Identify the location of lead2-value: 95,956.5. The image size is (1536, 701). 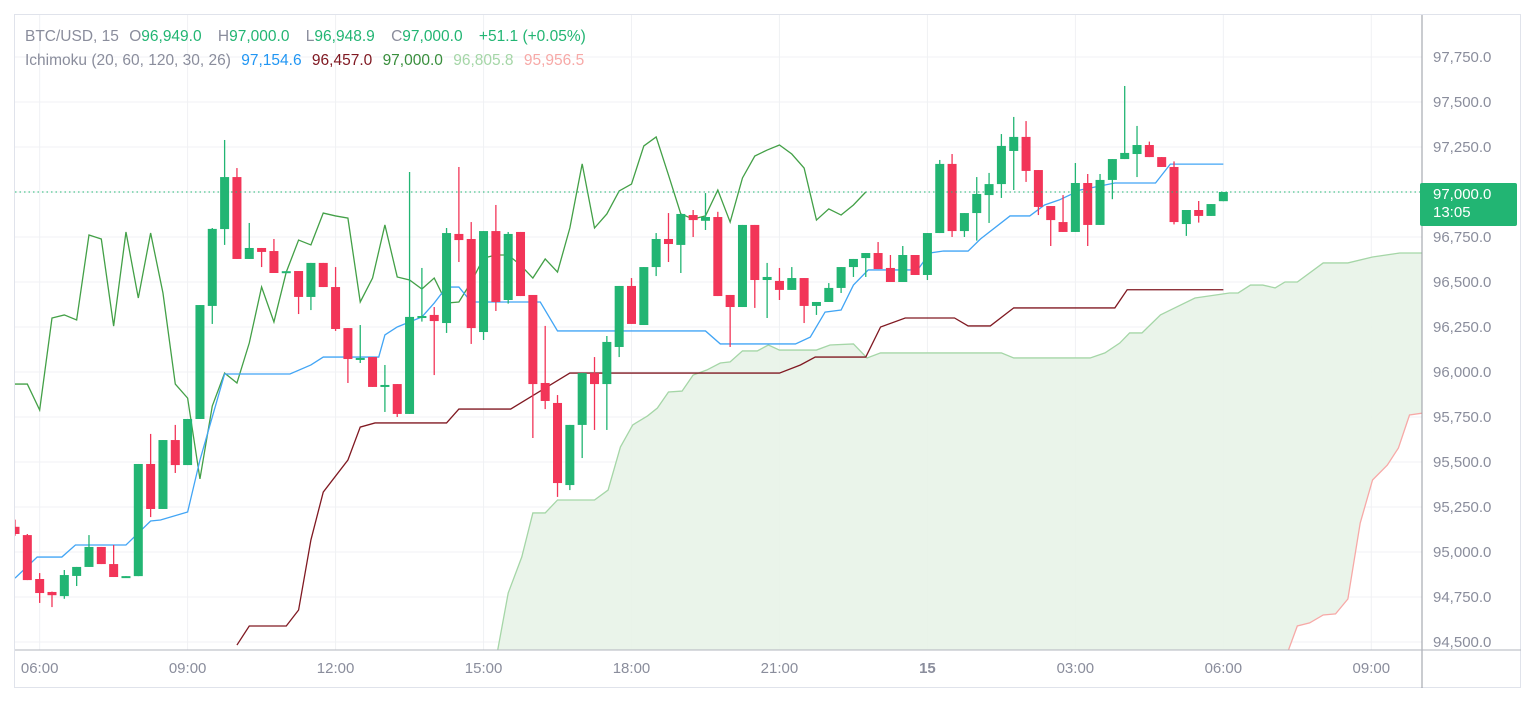
(554, 60).